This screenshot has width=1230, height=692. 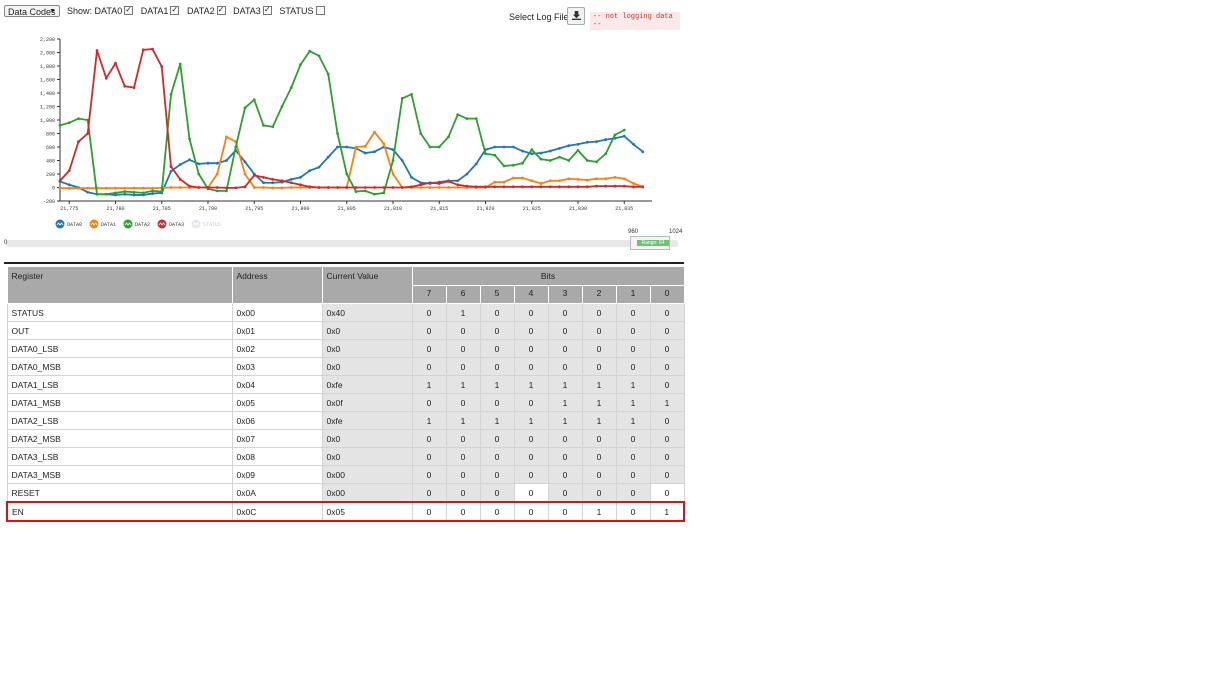 What do you see at coordinates (221, 9) in the screenshot?
I see `show-data2-checkbox` at bounding box center [221, 9].